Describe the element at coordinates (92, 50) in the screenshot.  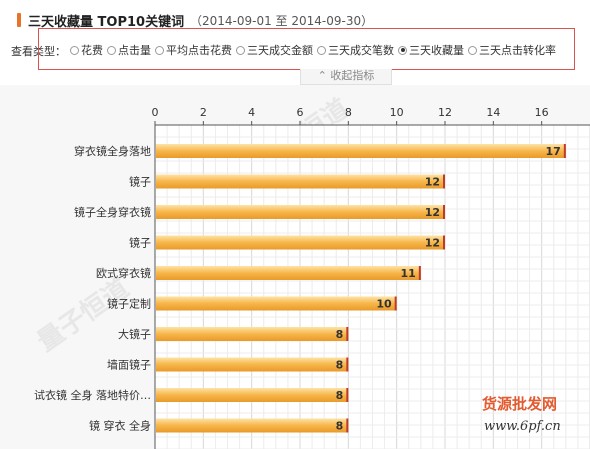
I see `radio-option-label: 花费` at that location.